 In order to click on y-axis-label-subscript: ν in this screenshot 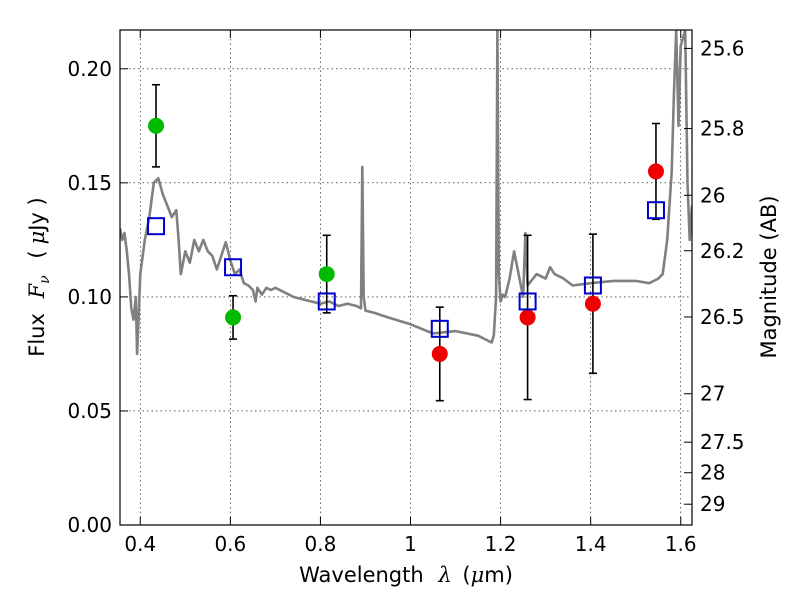, I will do `click(45, 279)`.